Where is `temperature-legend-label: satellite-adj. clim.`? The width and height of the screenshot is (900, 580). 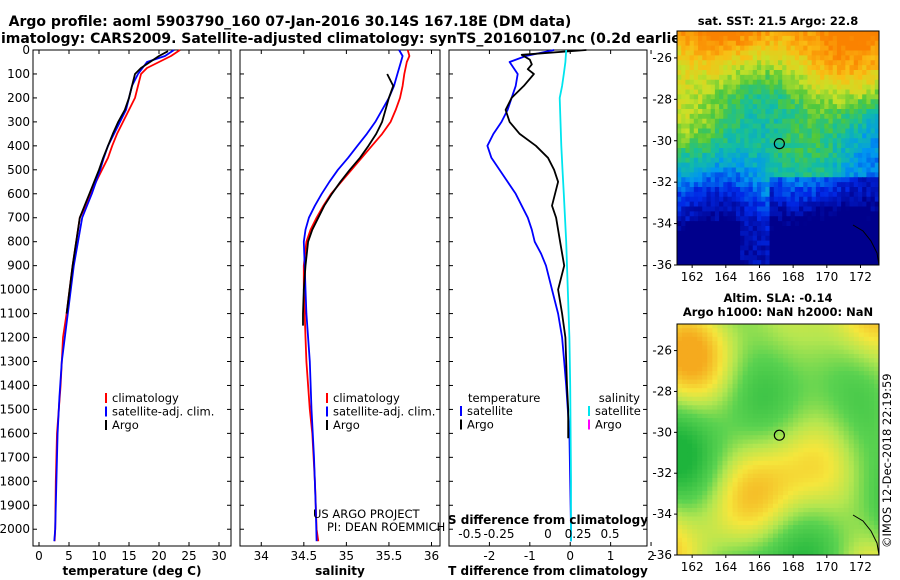 temperature-legend-label: satellite-adj. clim. is located at coordinates (163, 412).